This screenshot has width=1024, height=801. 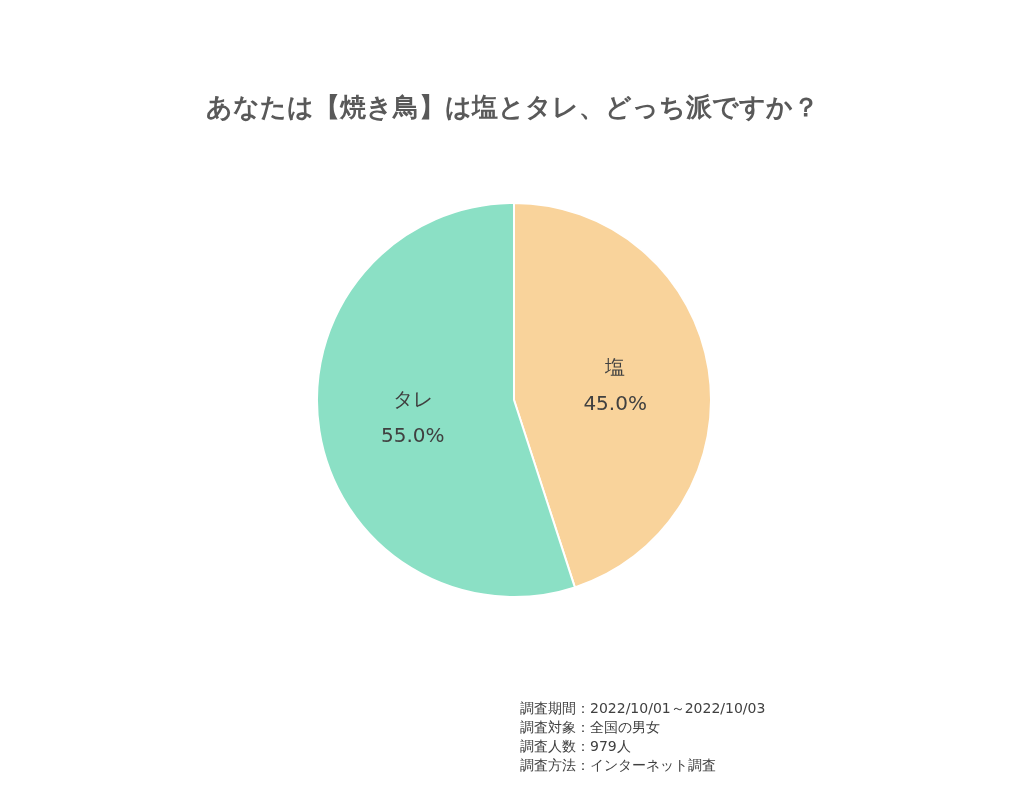 I want to click on annotation: 調査対象：全国の男女, so click(x=590, y=727).